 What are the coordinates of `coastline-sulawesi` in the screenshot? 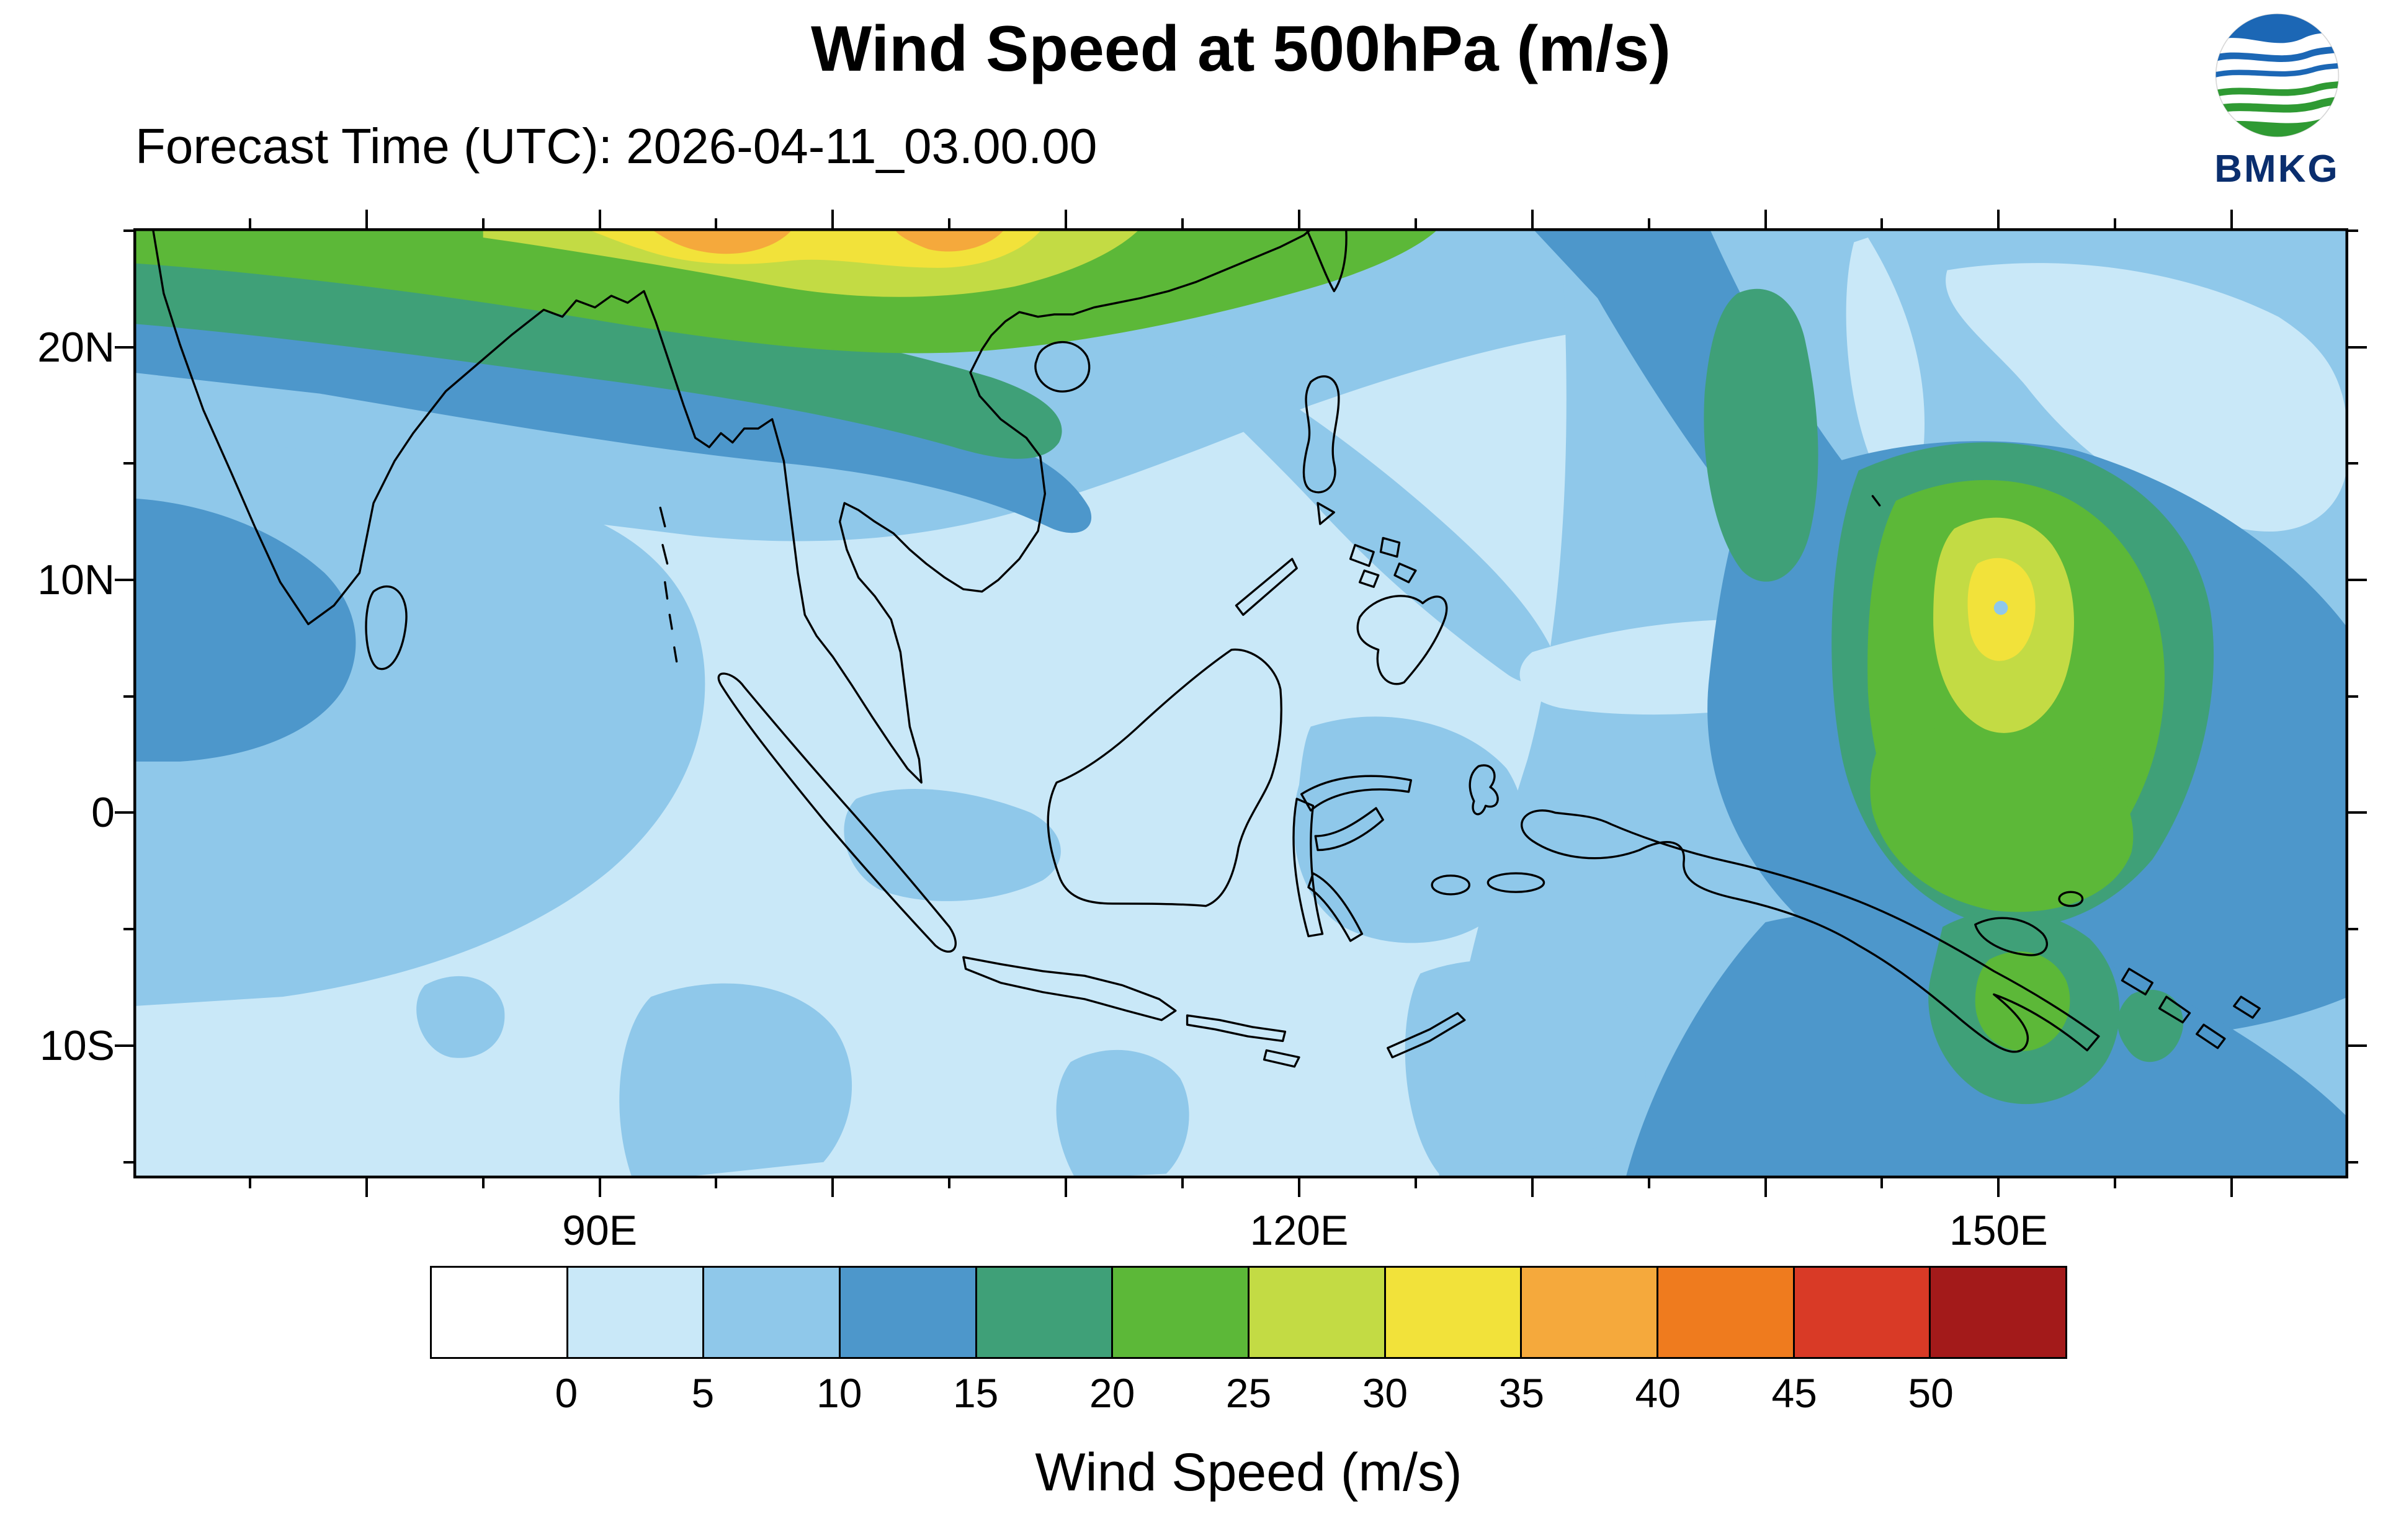 It's located at (1352, 859).